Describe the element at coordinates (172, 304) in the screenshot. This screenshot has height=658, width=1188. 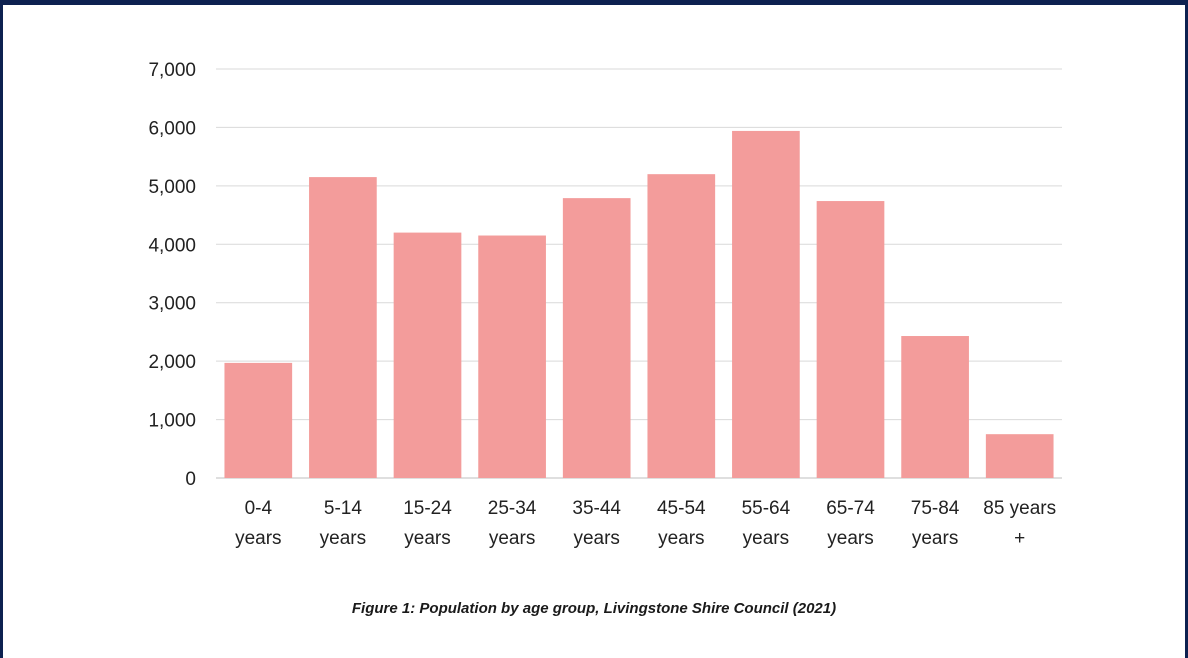
I see `y-tick-label: 3,000` at that location.